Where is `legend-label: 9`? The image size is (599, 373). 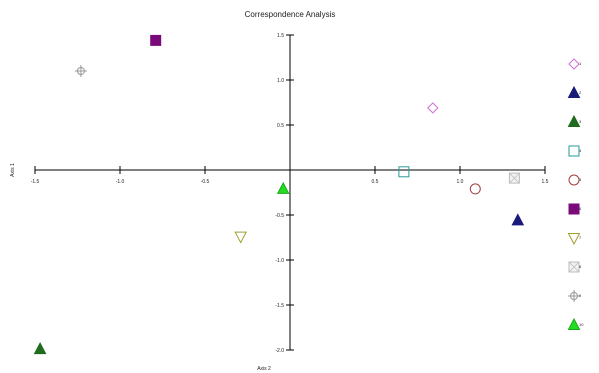 legend-label: 9 is located at coordinates (580, 295).